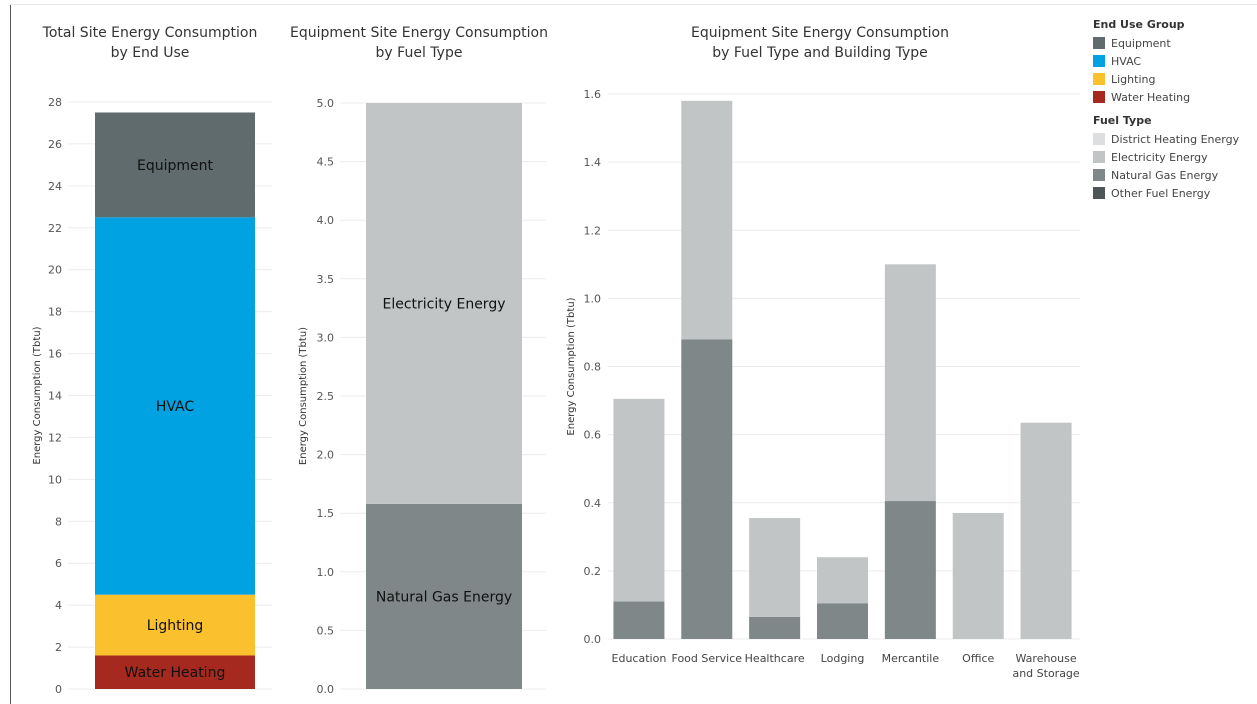  I want to click on legend-item: HVAC, so click(1166, 61).